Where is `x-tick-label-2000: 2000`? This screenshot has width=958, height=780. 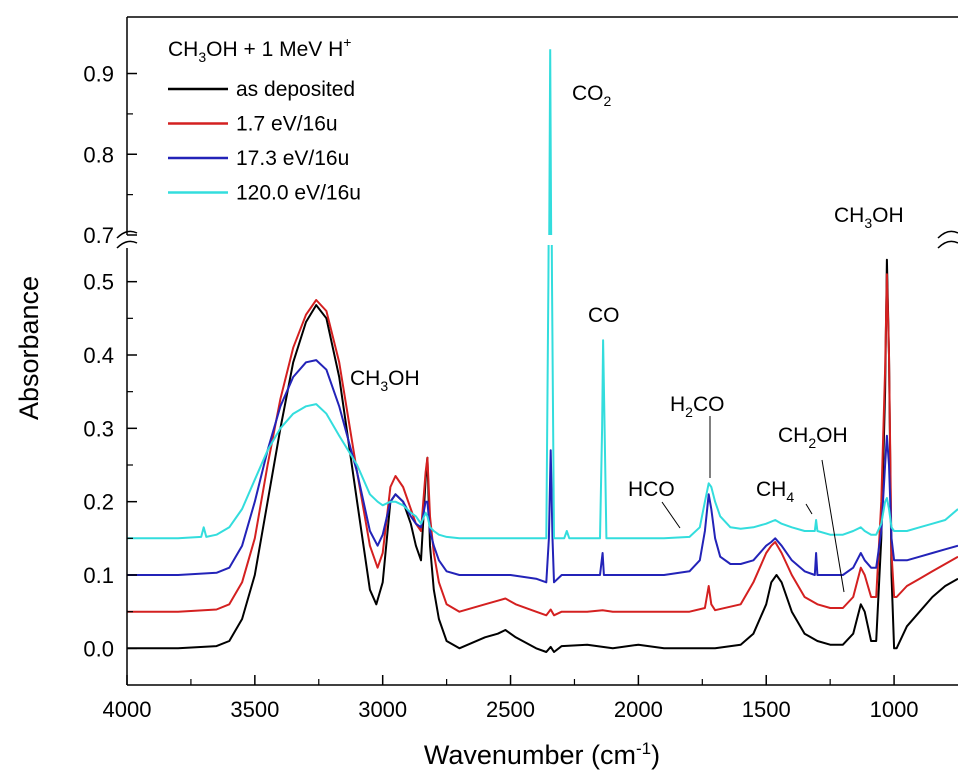
x-tick-label-2000: 2000 is located at coordinates (638, 709).